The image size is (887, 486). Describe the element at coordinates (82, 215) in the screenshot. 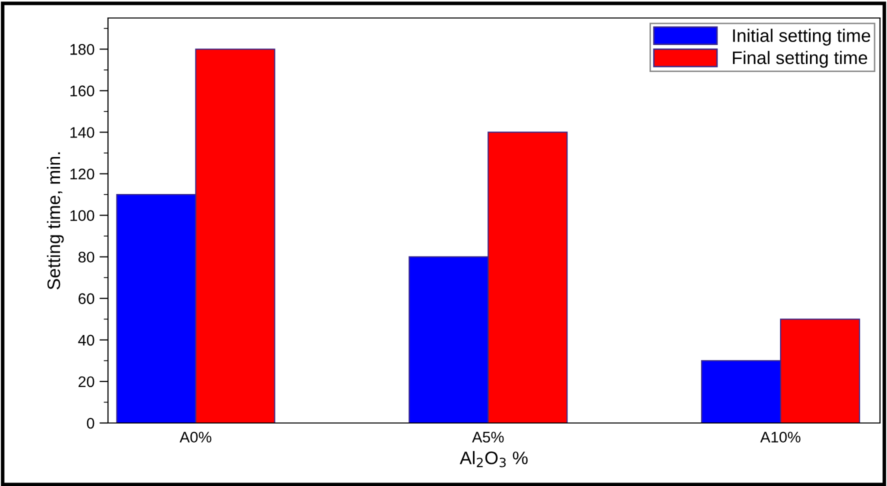

I see `y-tick-label: 100` at that location.